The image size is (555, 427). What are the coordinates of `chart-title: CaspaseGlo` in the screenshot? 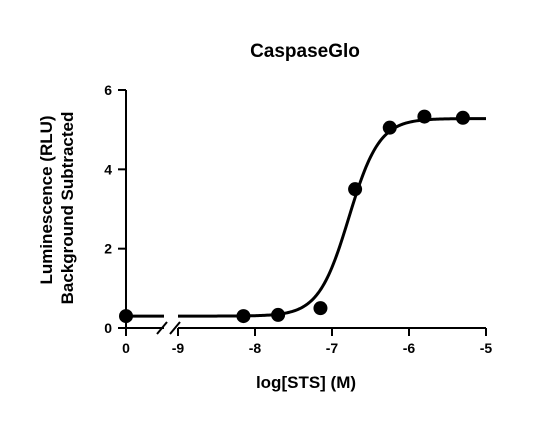 It's located at (305, 51).